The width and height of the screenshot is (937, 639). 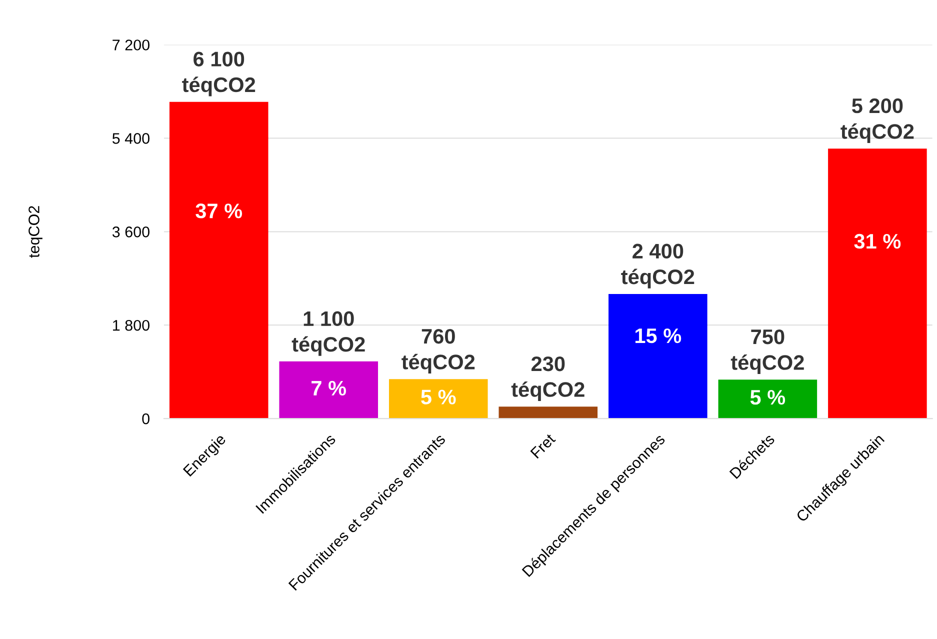 What do you see at coordinates (543, 445) in the screenshot?
I see `x-tick-label: Fret` at bounding box center [543, 445].